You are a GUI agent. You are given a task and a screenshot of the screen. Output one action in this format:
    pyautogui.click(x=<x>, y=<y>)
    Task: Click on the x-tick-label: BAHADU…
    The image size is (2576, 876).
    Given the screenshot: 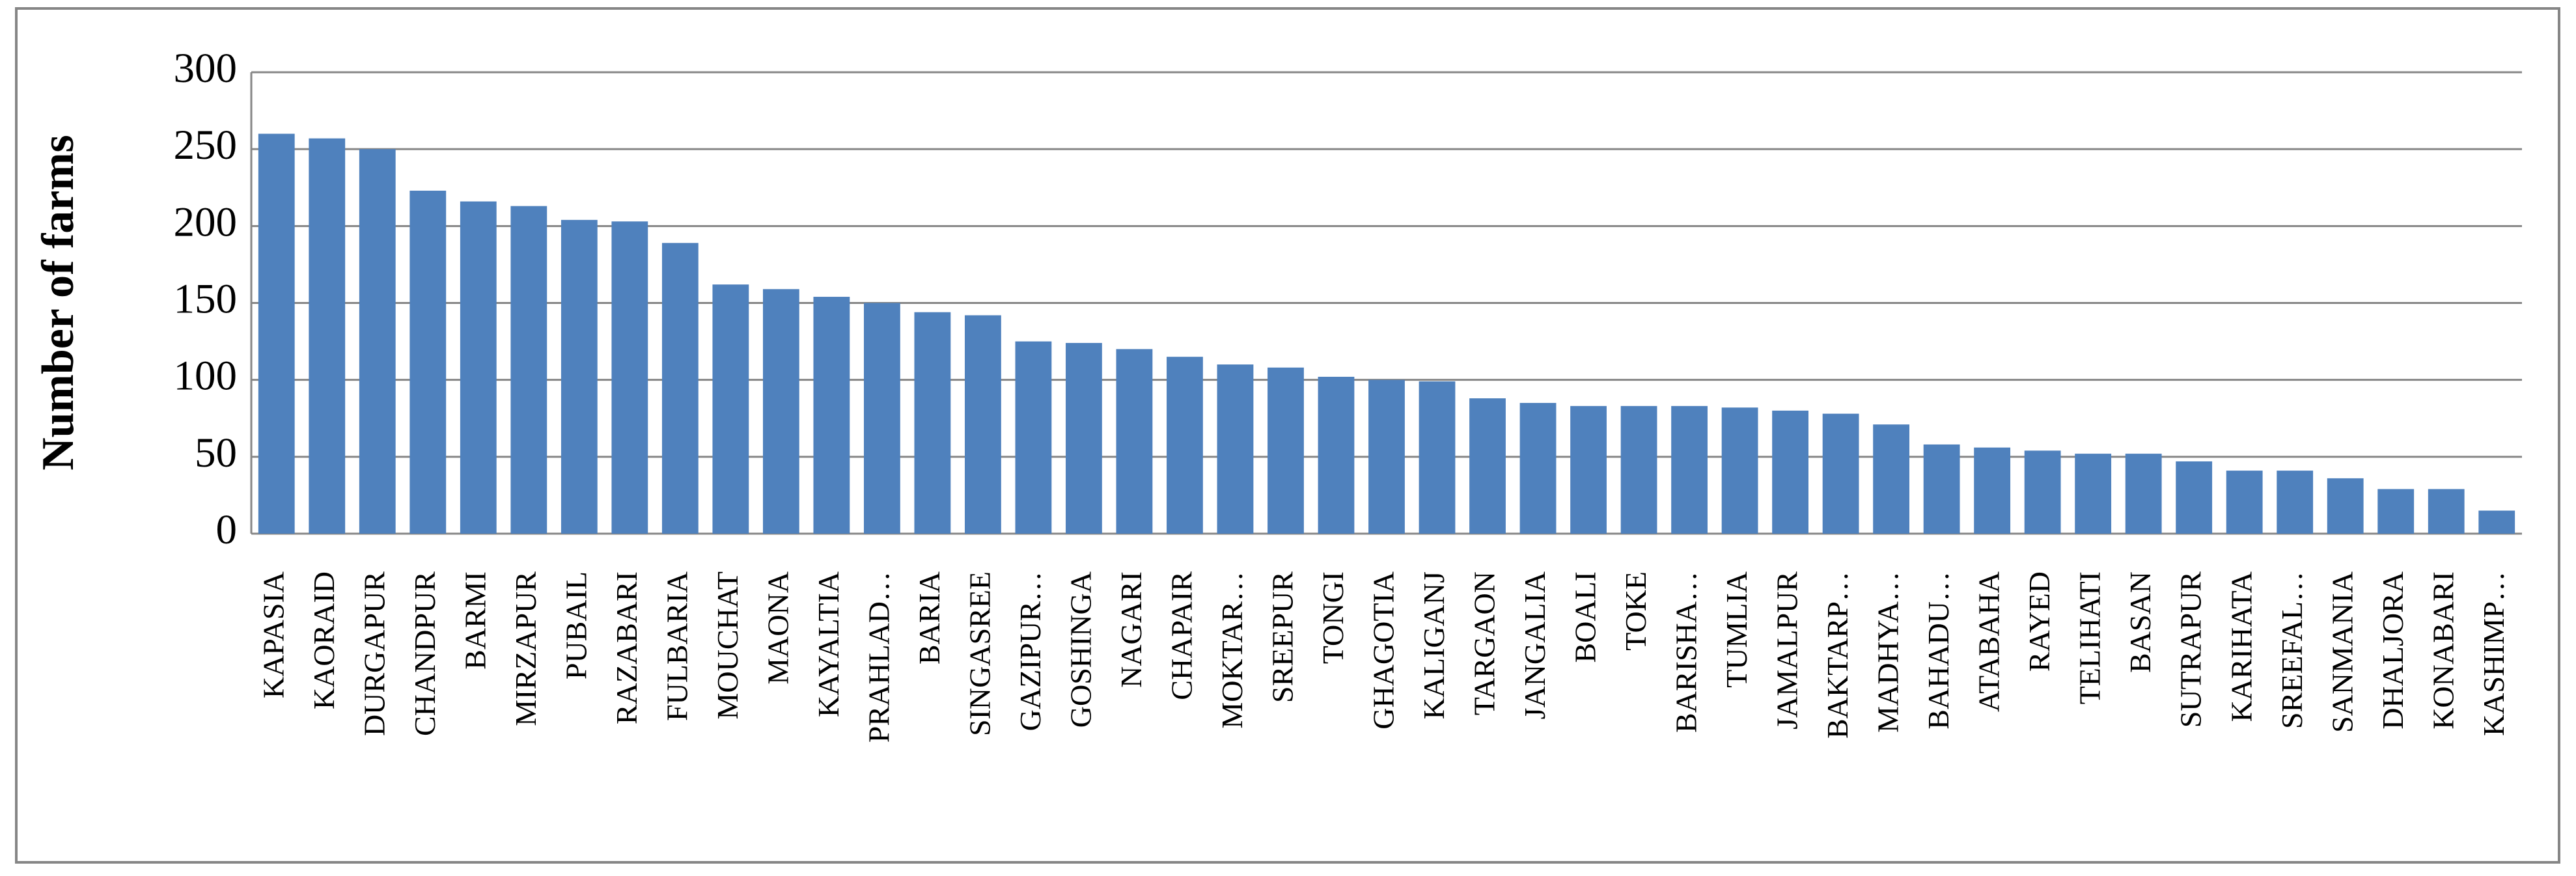 What is the action you would take?
    pyautogui.click(x=1938, y=650)
    